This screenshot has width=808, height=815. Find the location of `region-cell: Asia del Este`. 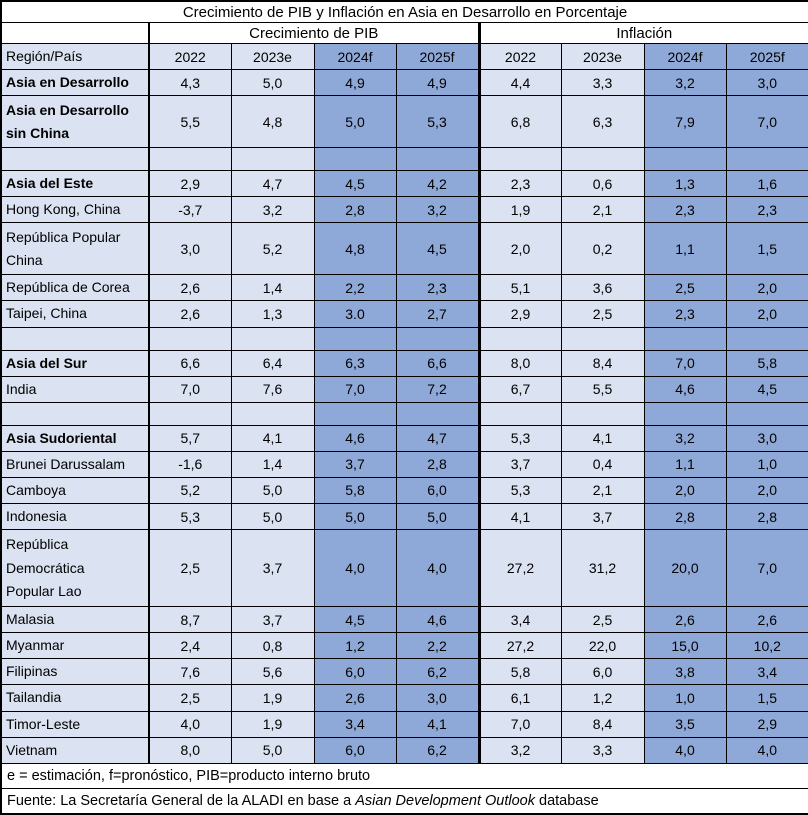

region-cell: Asia del Este is located at coordinates (75, 184).